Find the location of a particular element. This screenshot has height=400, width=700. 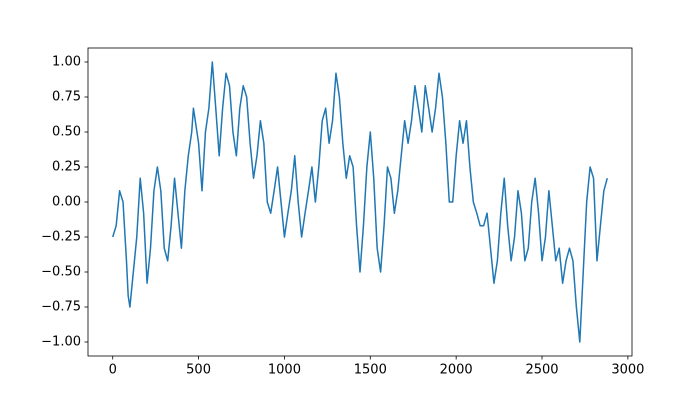

y-tick-label: −1.00 is located at coordinates (61, 342).